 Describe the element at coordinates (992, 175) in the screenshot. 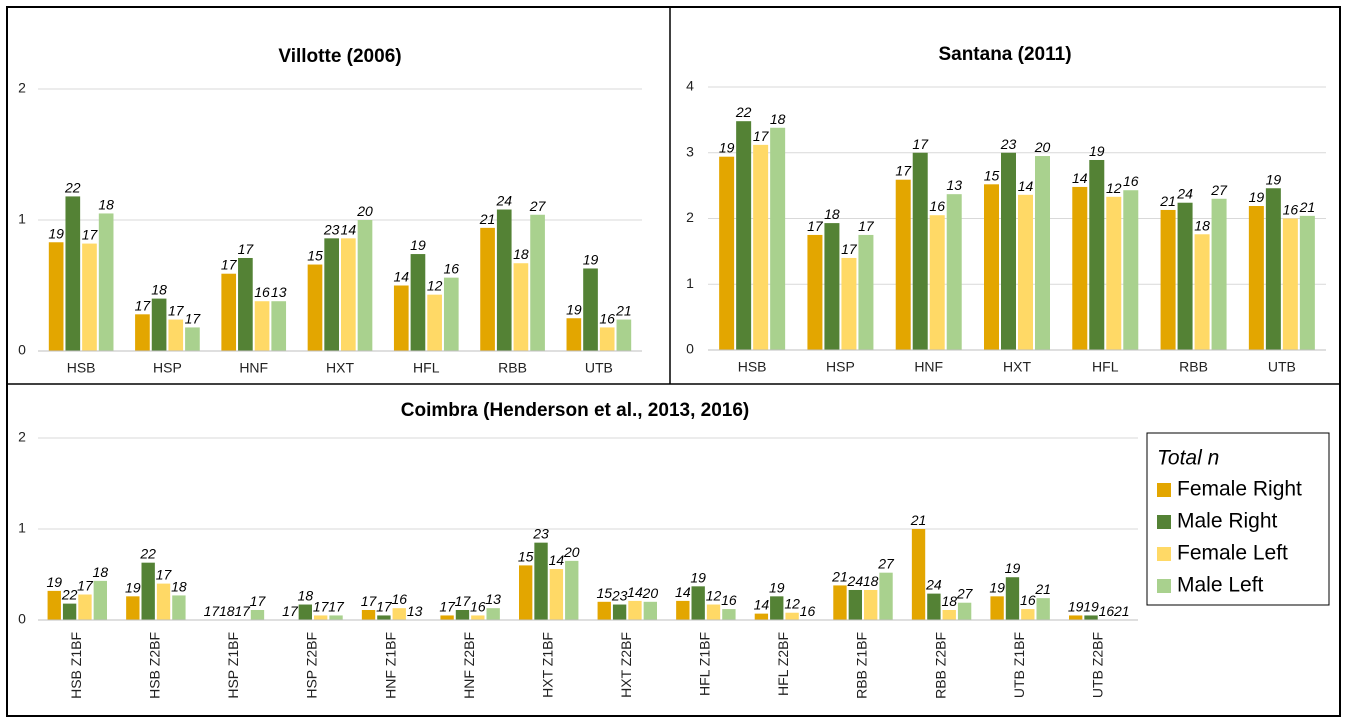

I see `n-label: 15` at that location.